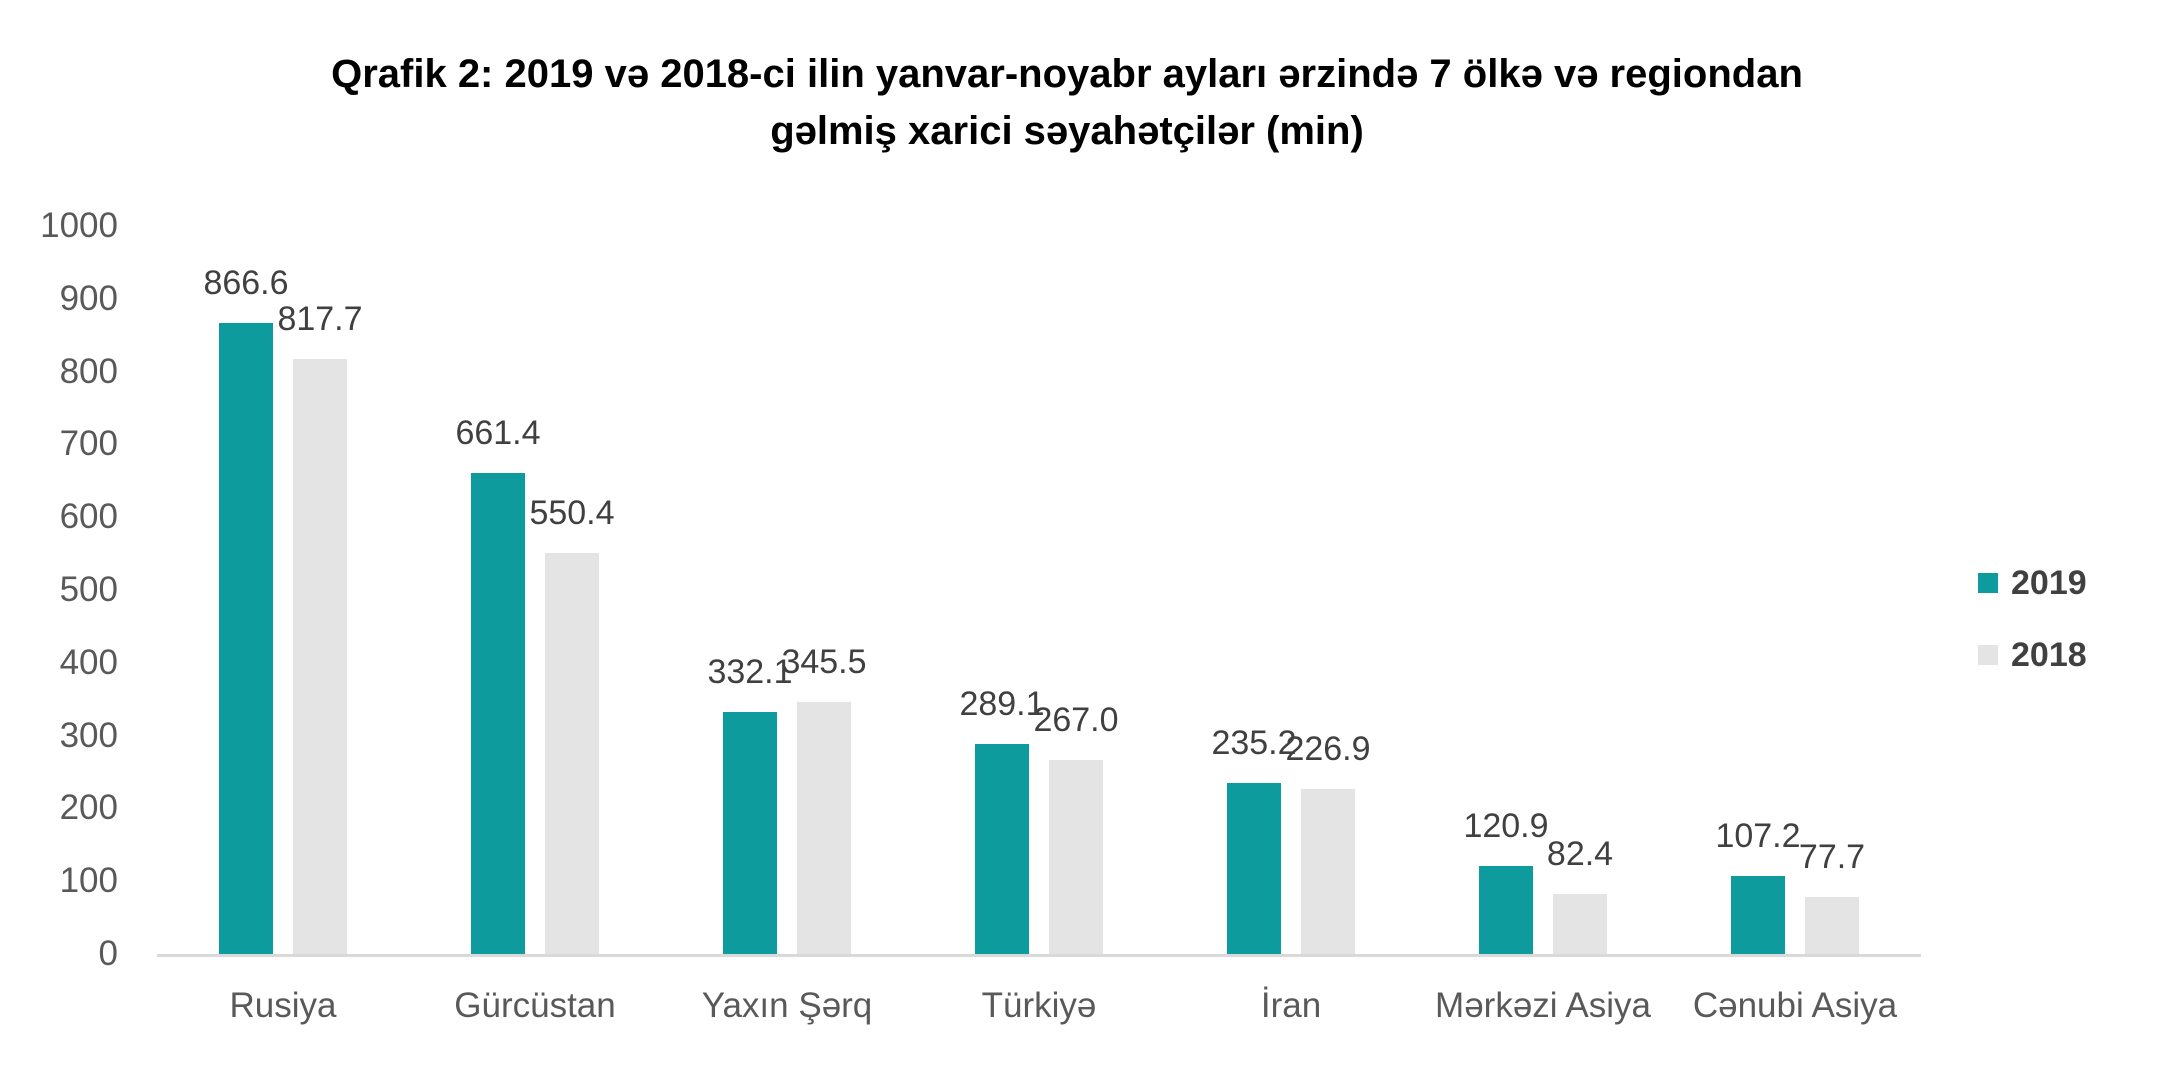 The width and height of the screenshot is (2164, 1068). I want to click on y-axis-tick-label-900: 900, so click(88, 298).